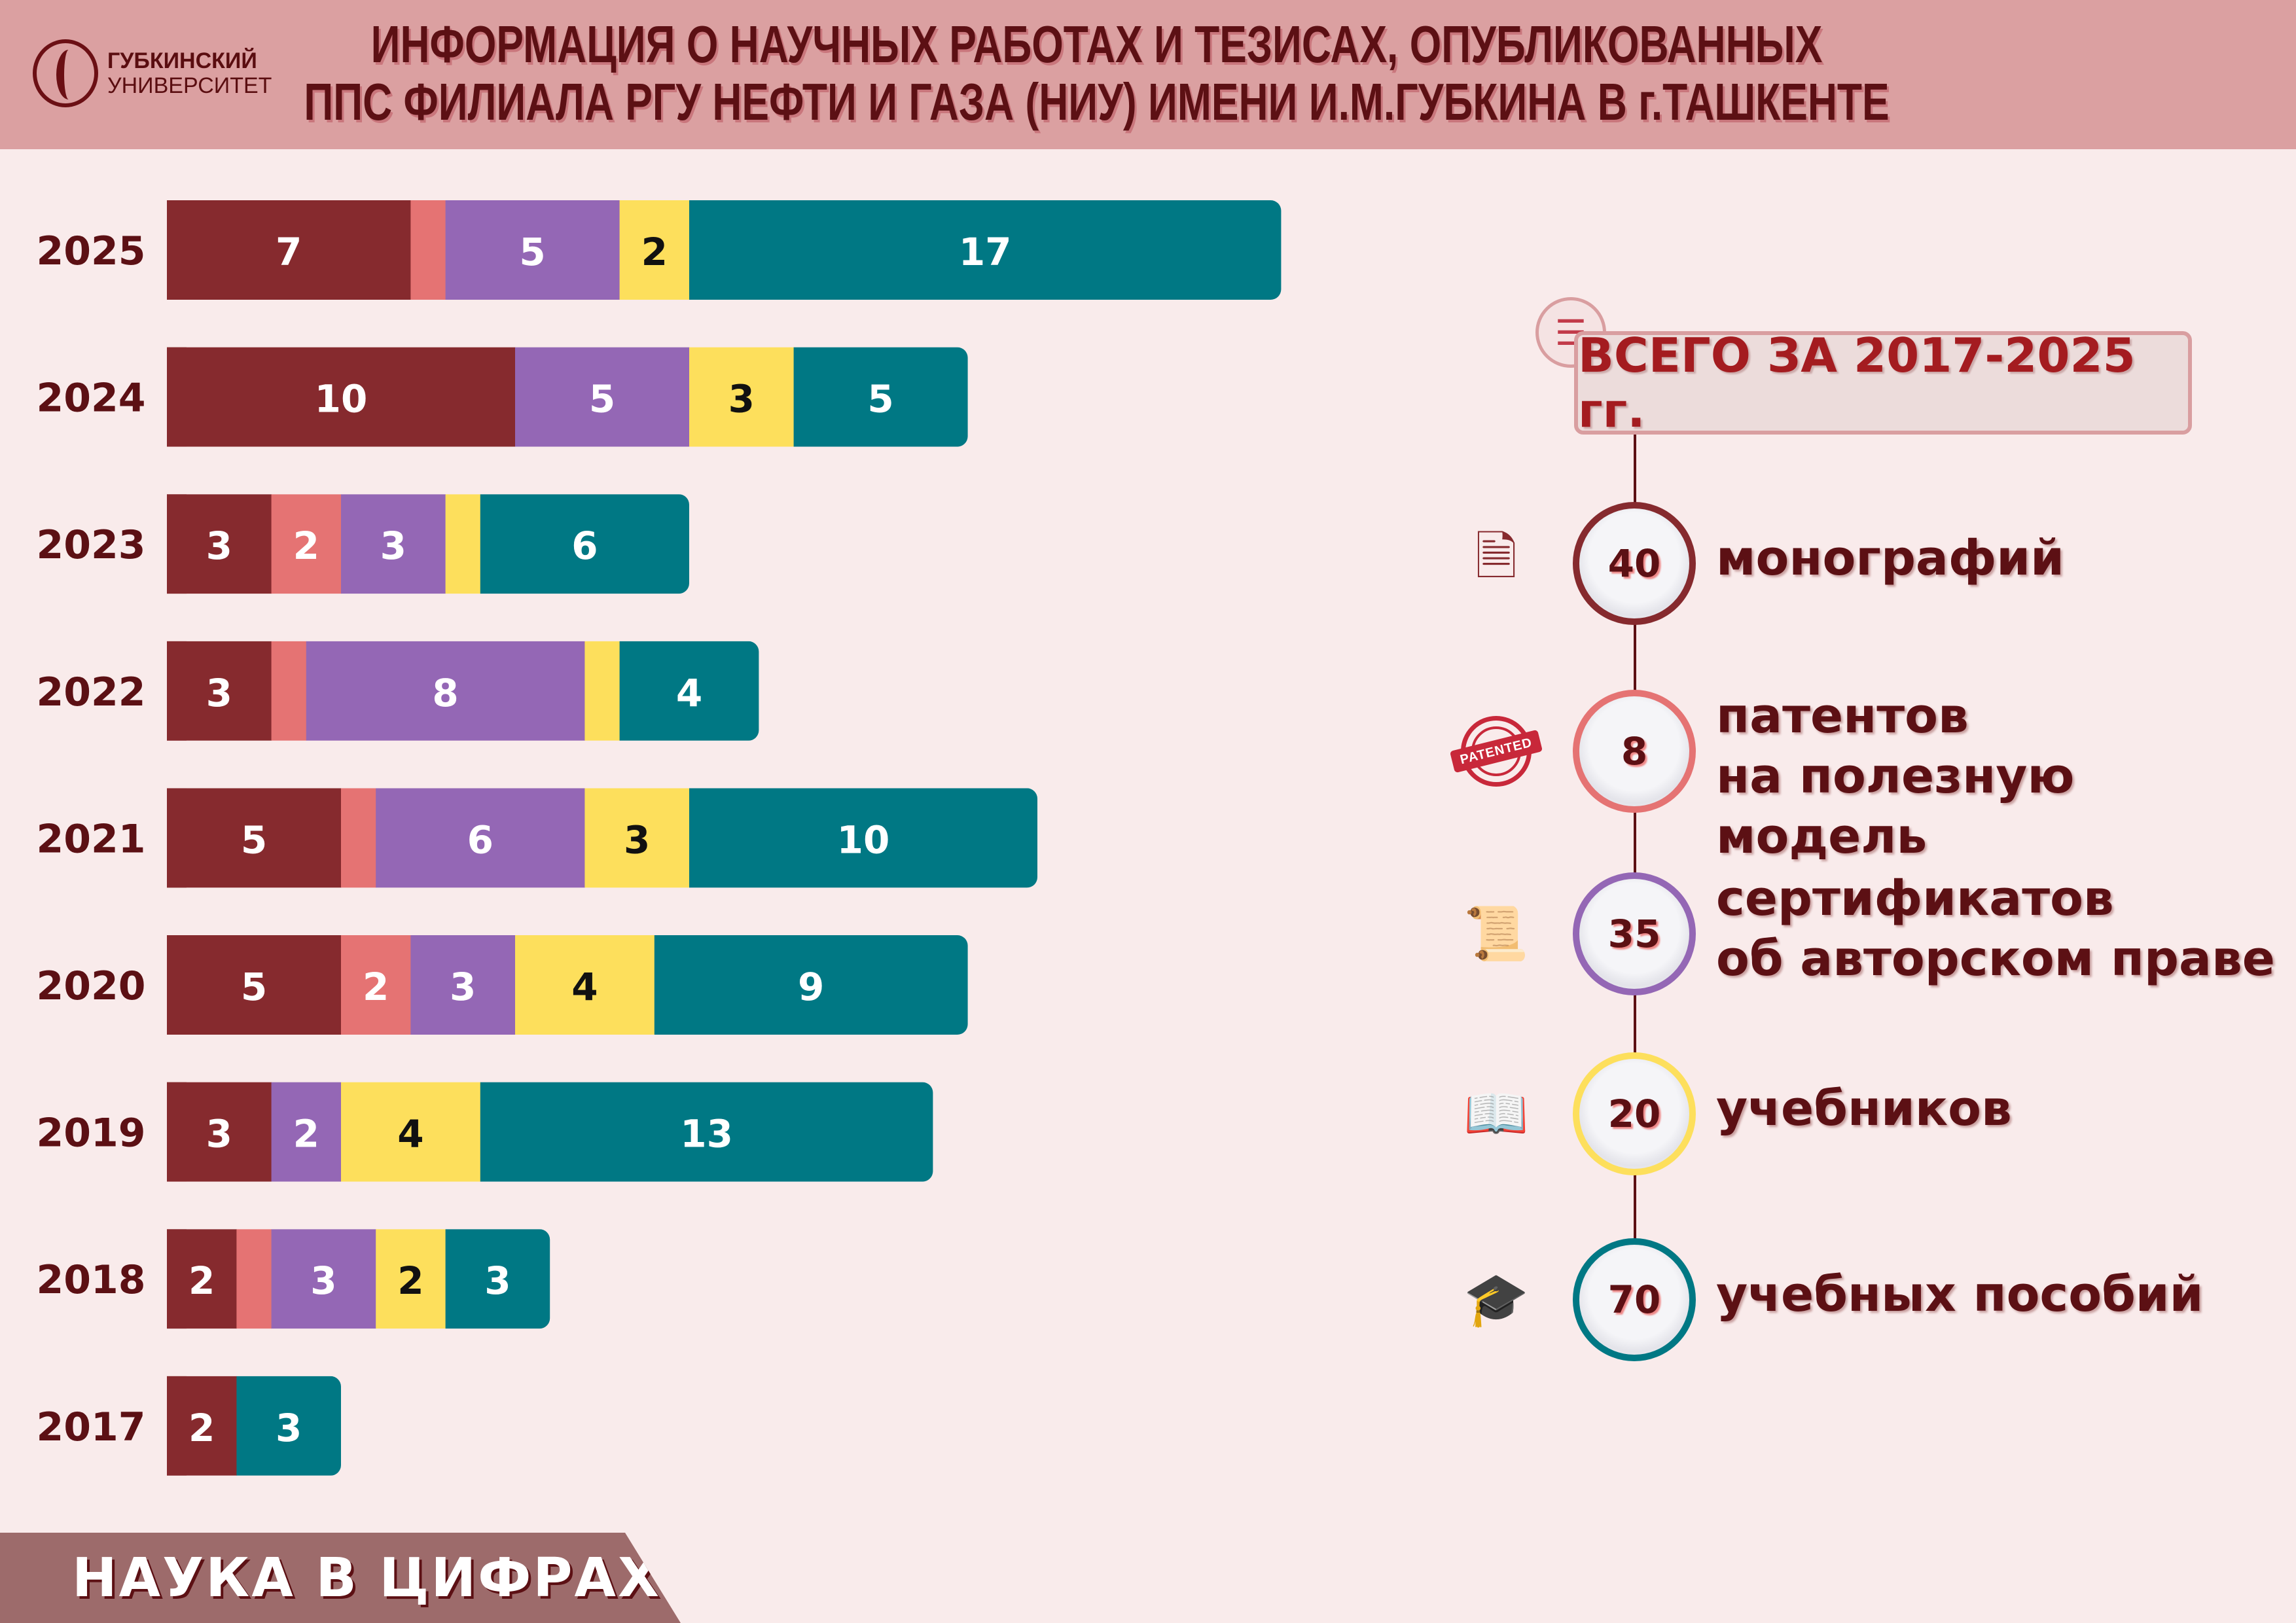  What do you see at coordinates (1842, 716) in the screenshot?
I see `total-label-line1: патентов` at bounding box center [1842, 716].